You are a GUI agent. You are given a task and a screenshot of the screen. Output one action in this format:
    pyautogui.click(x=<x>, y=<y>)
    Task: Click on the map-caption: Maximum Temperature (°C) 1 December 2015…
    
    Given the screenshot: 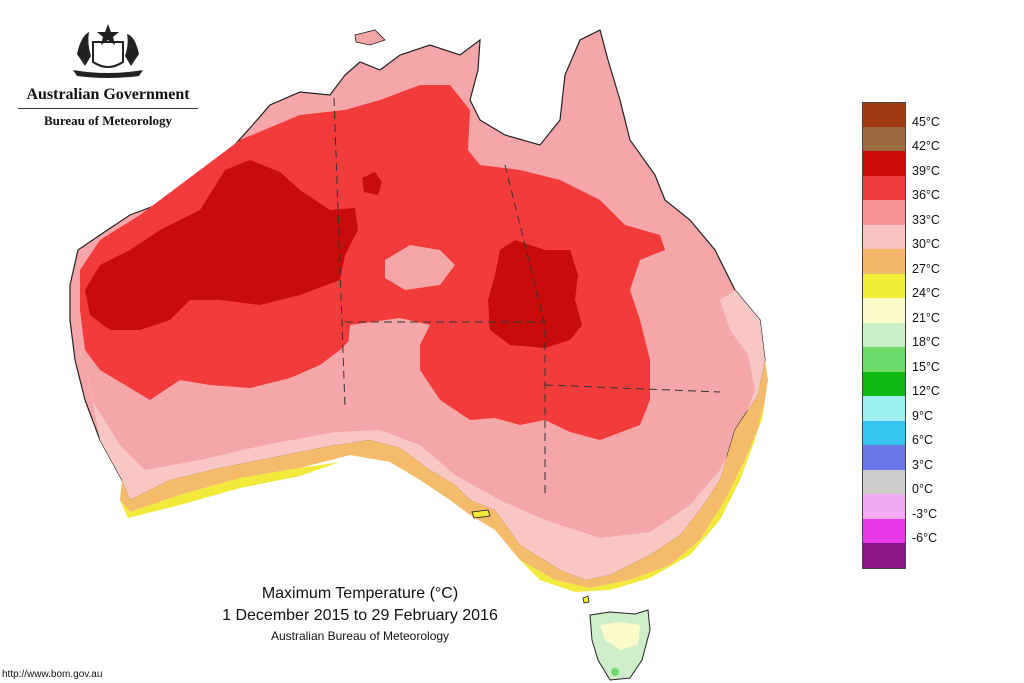 What is the action you would take?
    pyautogui.click(x=360, y=614)
    